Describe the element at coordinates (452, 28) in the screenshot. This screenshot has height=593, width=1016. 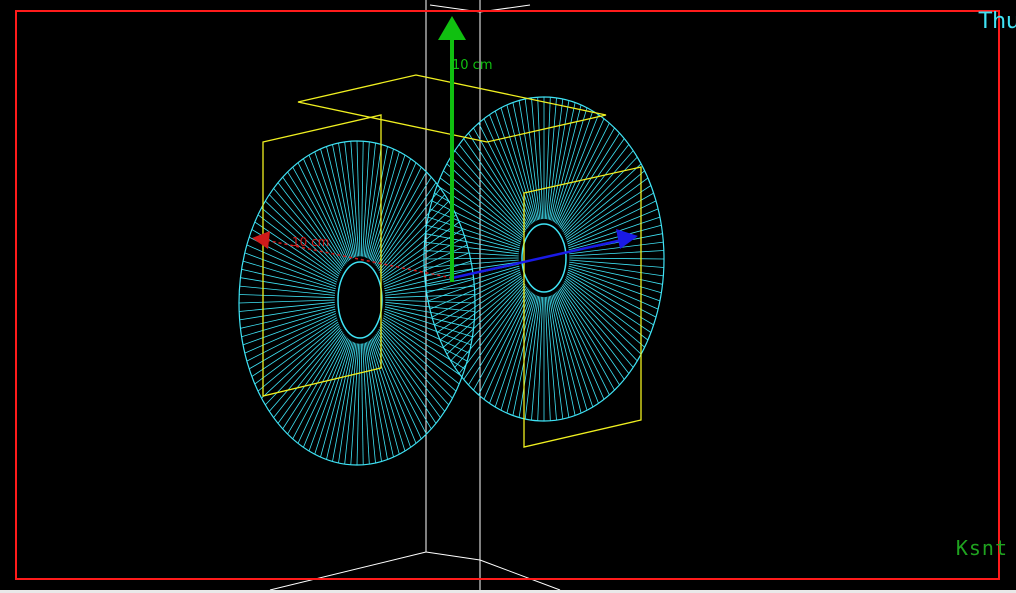
I see `axis-y-arrow-icon` at that location.